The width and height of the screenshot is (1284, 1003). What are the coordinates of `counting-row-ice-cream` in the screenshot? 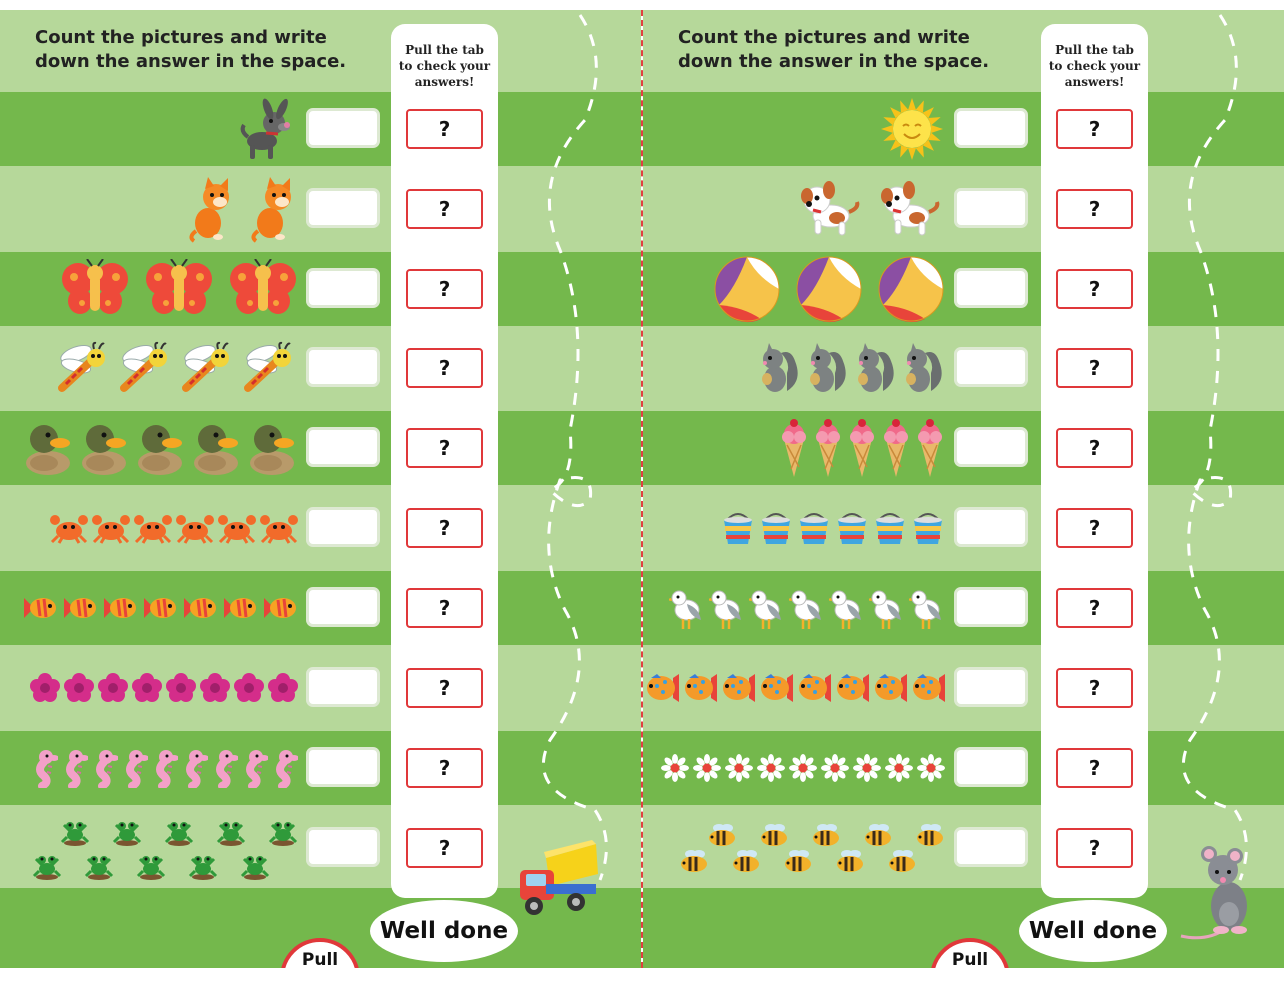 It's located at (963, 448).